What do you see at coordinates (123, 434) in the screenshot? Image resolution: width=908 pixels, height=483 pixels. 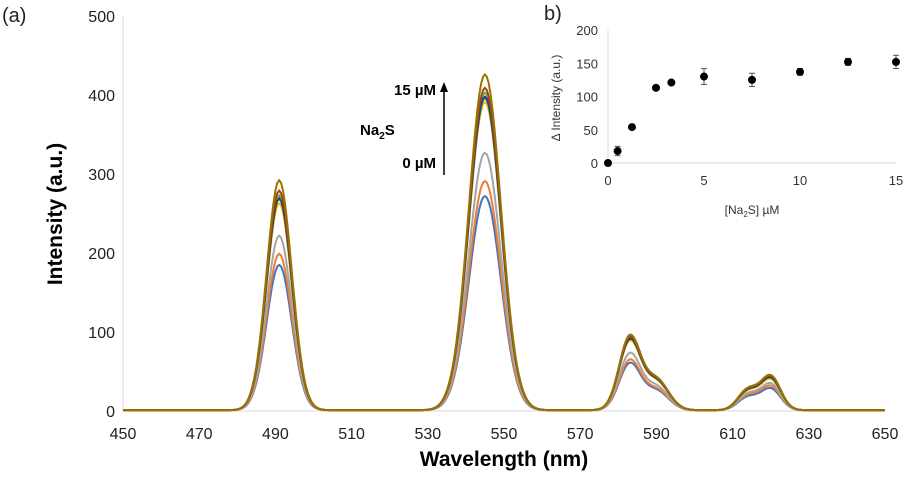 I see `x-tick-label: 450` at bounding box center [123, 434].